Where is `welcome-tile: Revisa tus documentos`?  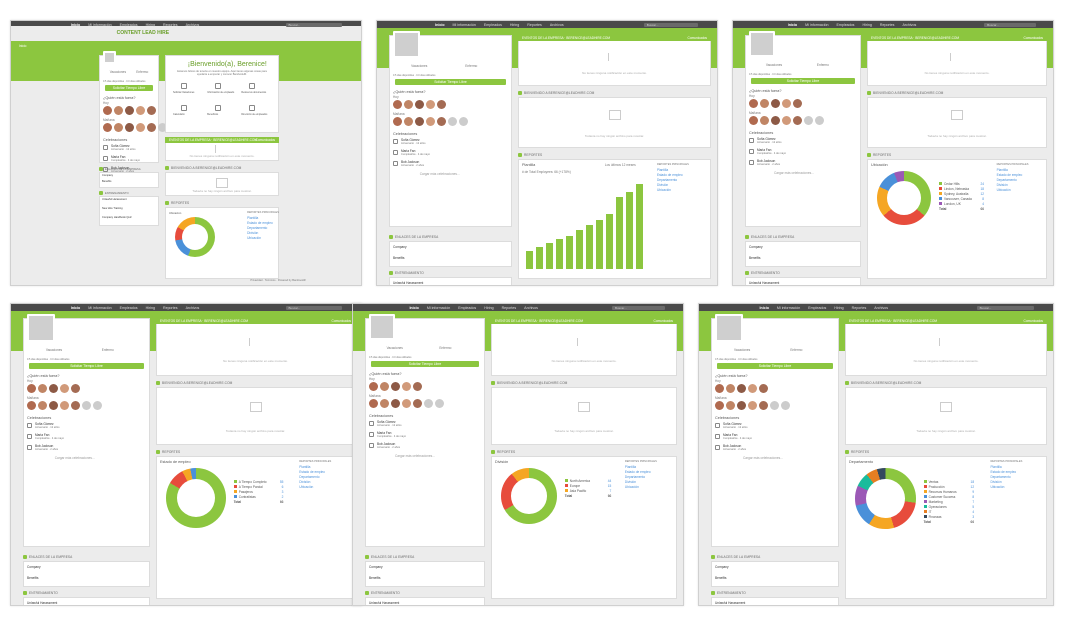 welcome-tile: Revisa tus documentos is located at coordinates (254, 92).